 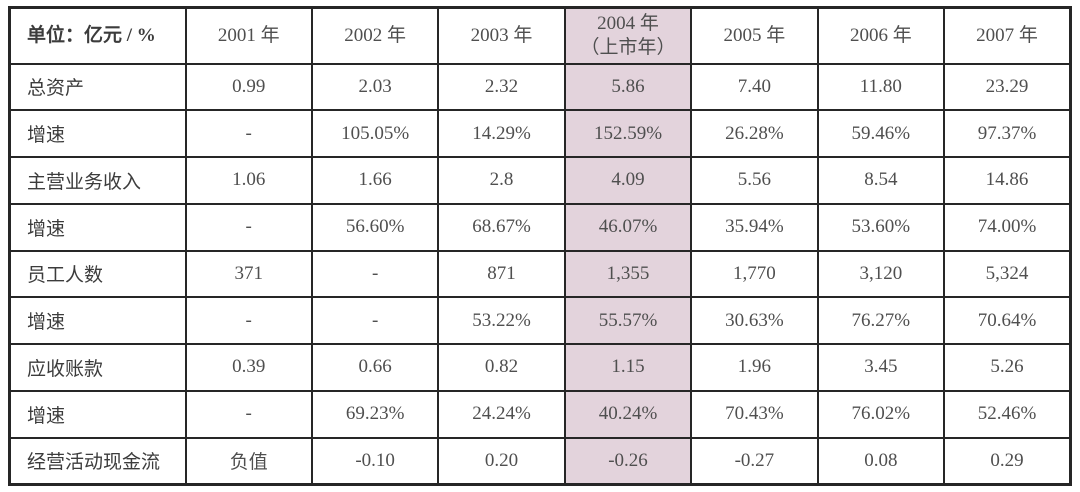 I want to click on data-cell: 70.64%, so click(x=1007, y=321).